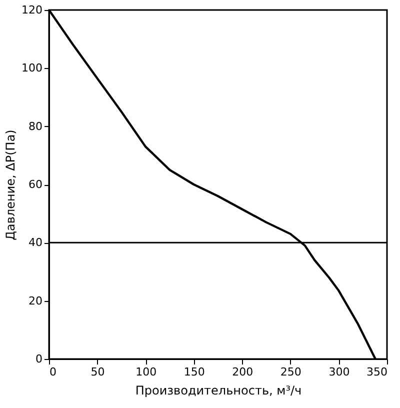 The height and width of the screenshot is (408, 400). I want to click on y-tick-label: 0, so click(39, 359).